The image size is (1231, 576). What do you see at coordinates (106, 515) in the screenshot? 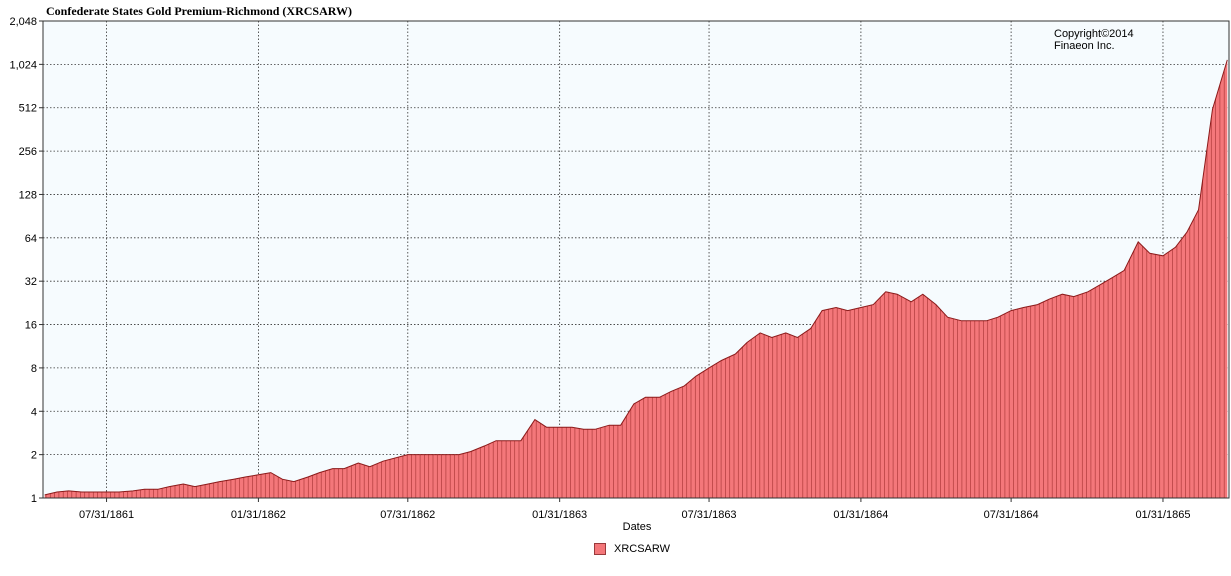
I see `x-tick-label: 07/31/1861` at bounding box center [106, 515].